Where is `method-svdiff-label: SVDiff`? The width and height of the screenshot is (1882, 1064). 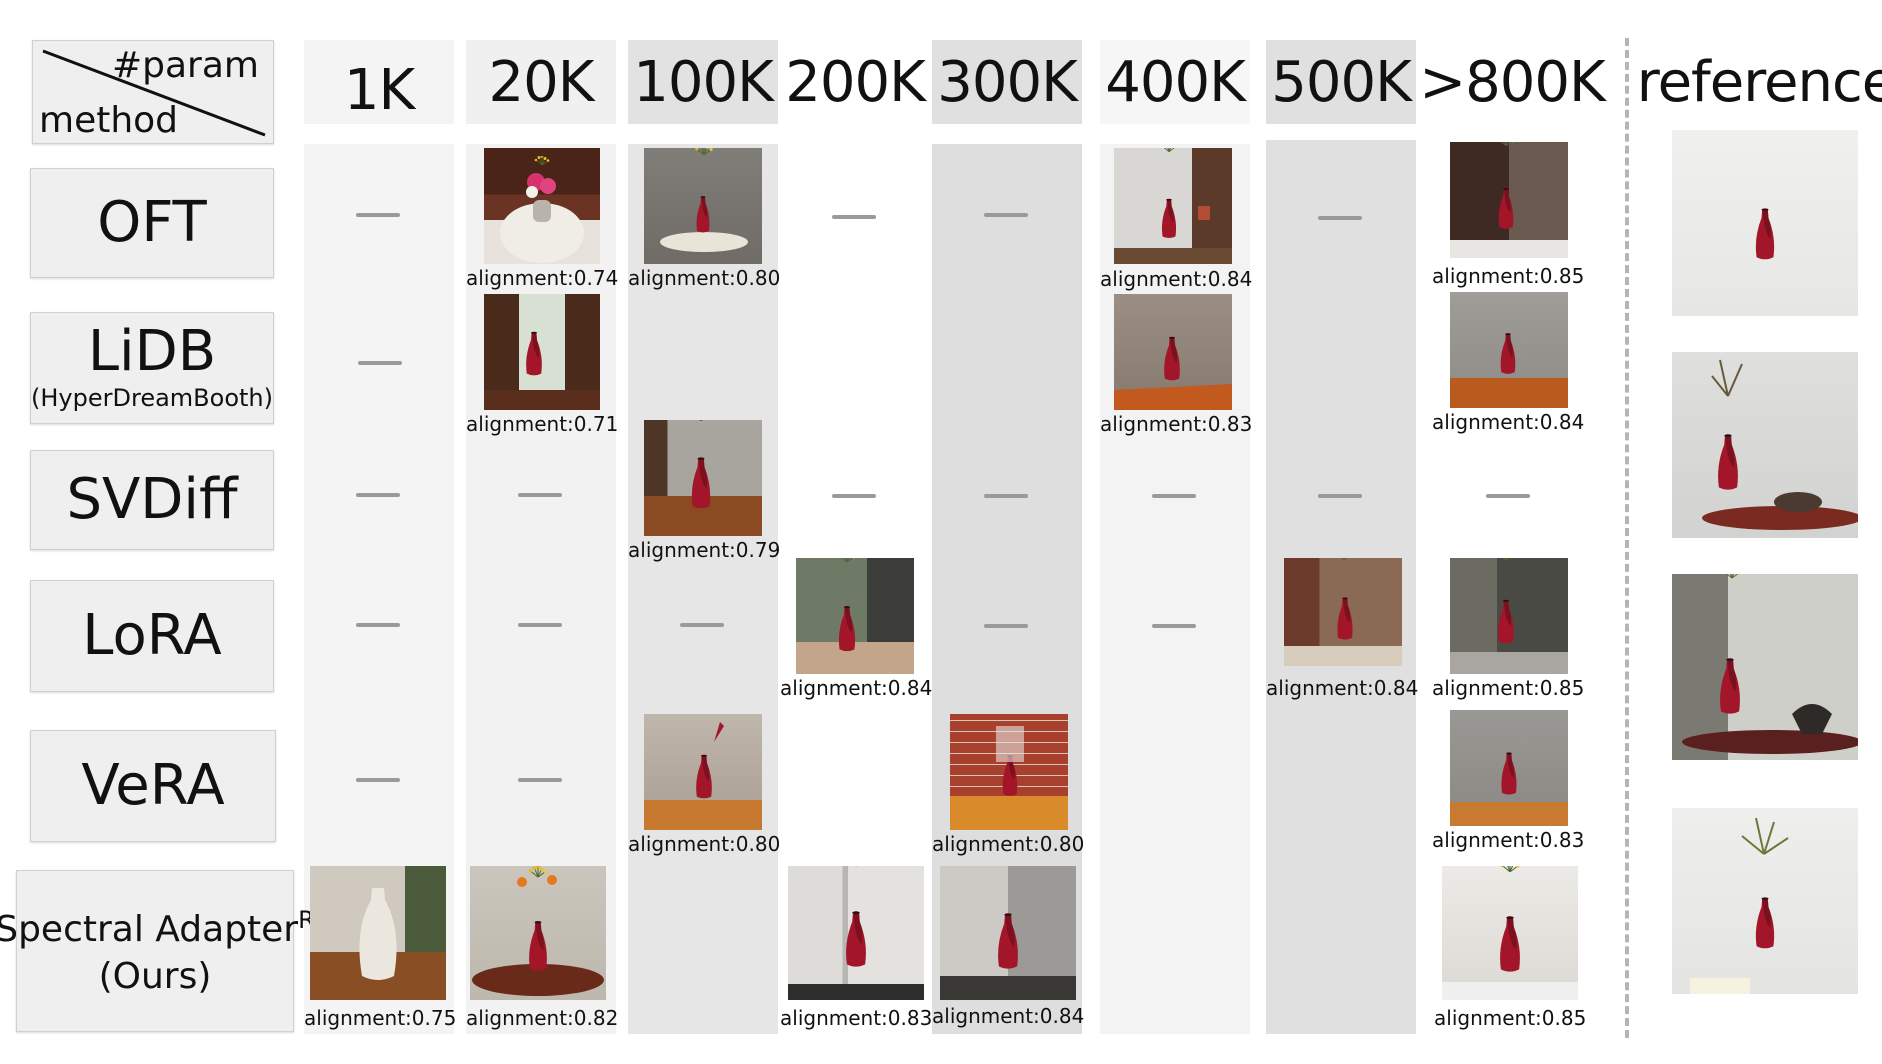
method-svdiff-label: SVDiff is located at coordinates (152, 499).